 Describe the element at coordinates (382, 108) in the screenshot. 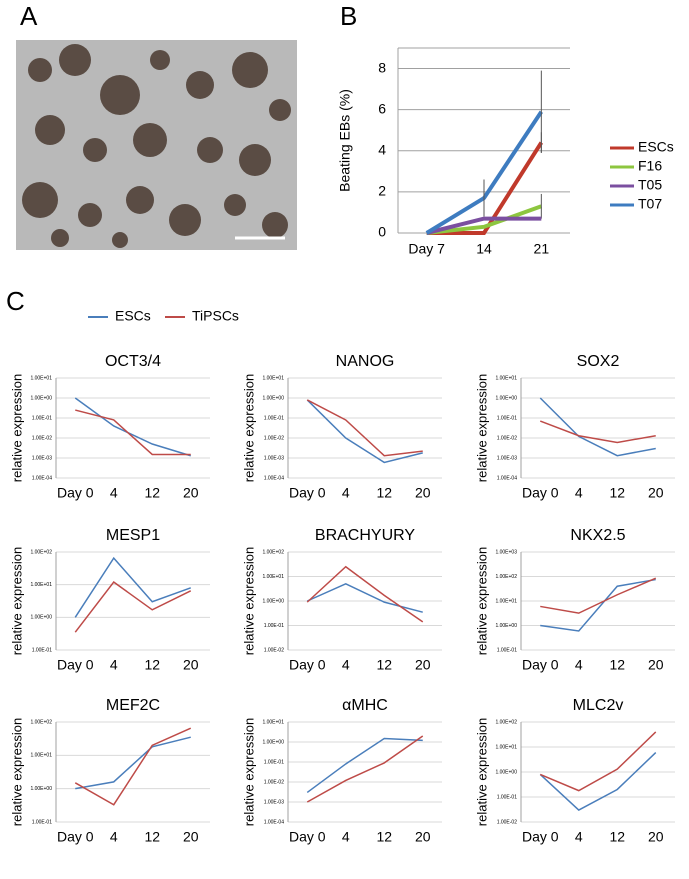

I see `y-tick-label: 6` at that location.